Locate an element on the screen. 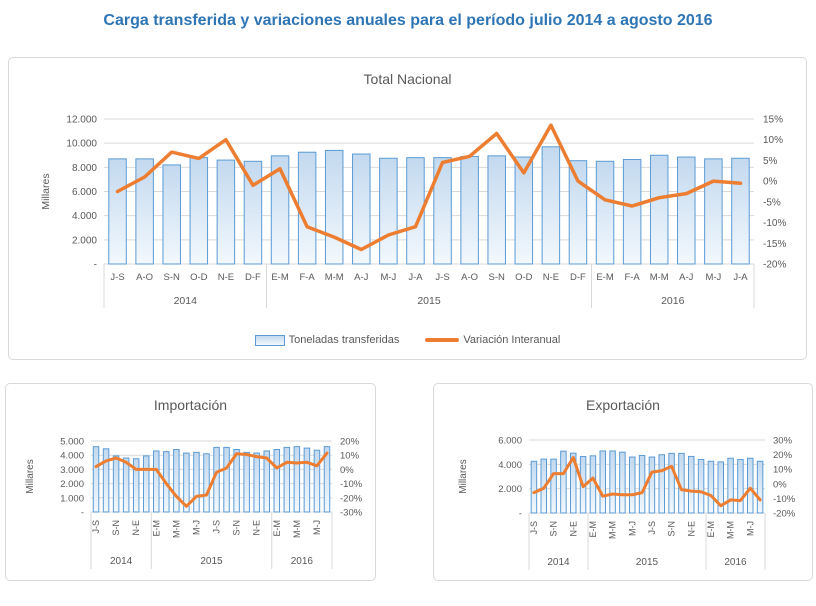 This screenshot has width=816, height=606. svg-text: 5% is located at coordinates (770, 161).